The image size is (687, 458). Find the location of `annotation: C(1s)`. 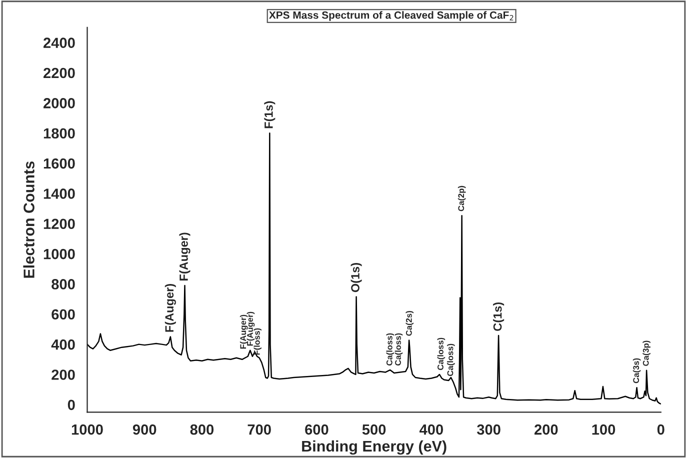

annotation: C(1s) is located at coordinates (498, 316).